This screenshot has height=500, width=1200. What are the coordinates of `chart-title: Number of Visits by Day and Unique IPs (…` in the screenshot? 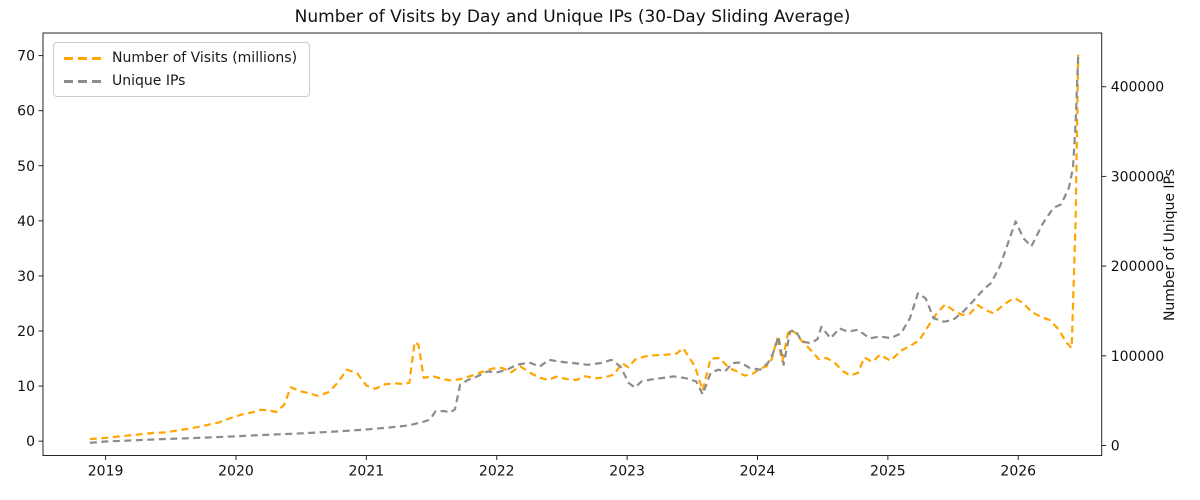 It's located at (572, 17).